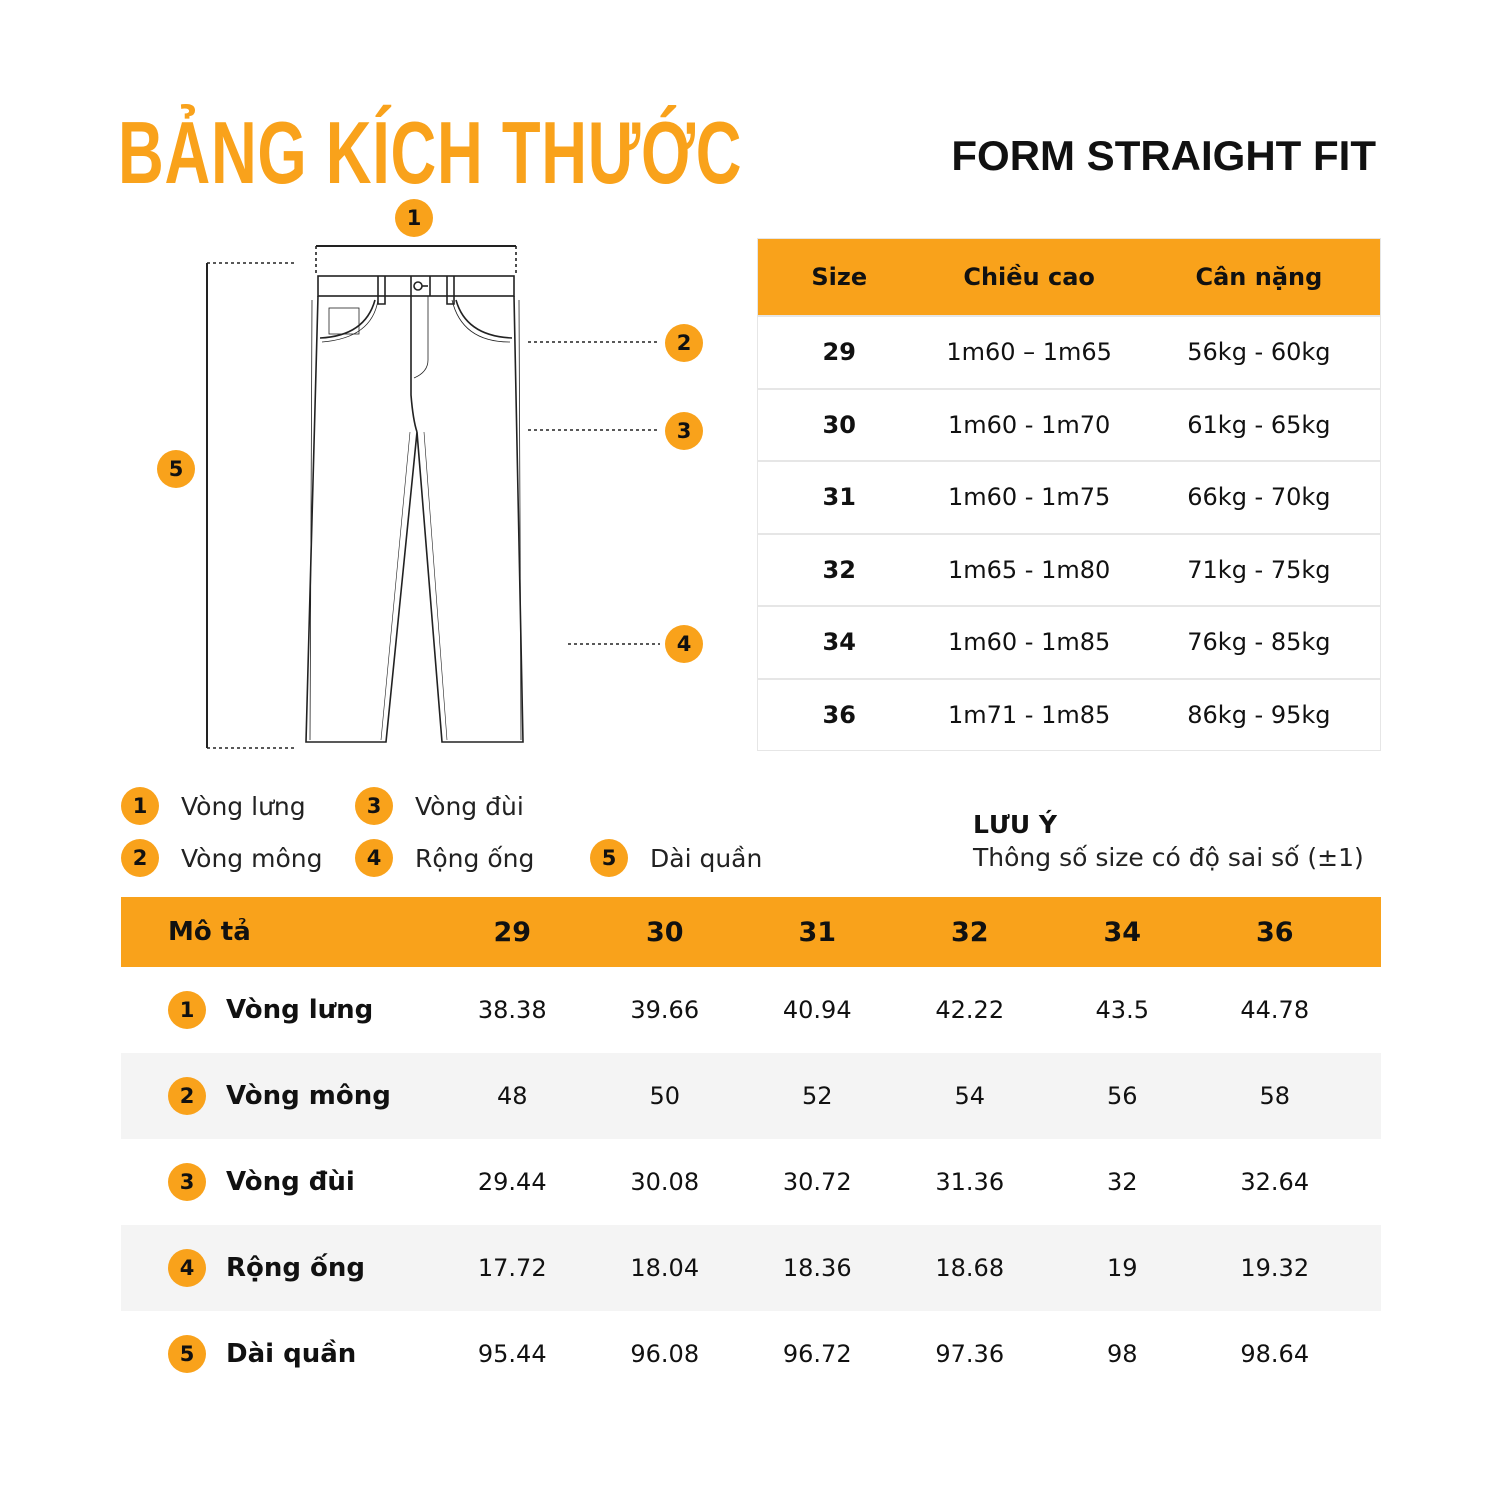 The width and height of the screenshot is (1500, 1500). What do you see at coordinates (1275, 1096) in the screenshot?
I see `measurement-value: 58` at bounding box center [1275, 1096].